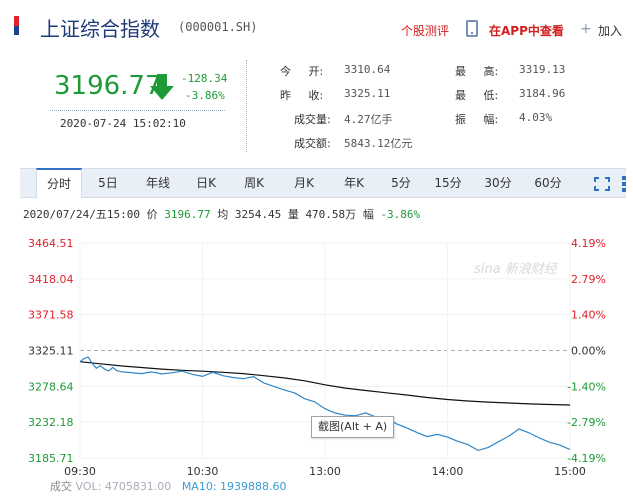  What do you see at coordinates (477, 95) in the screenshot?
I see `stat-low-label: 最 低:` at bounding box center [477, 95].